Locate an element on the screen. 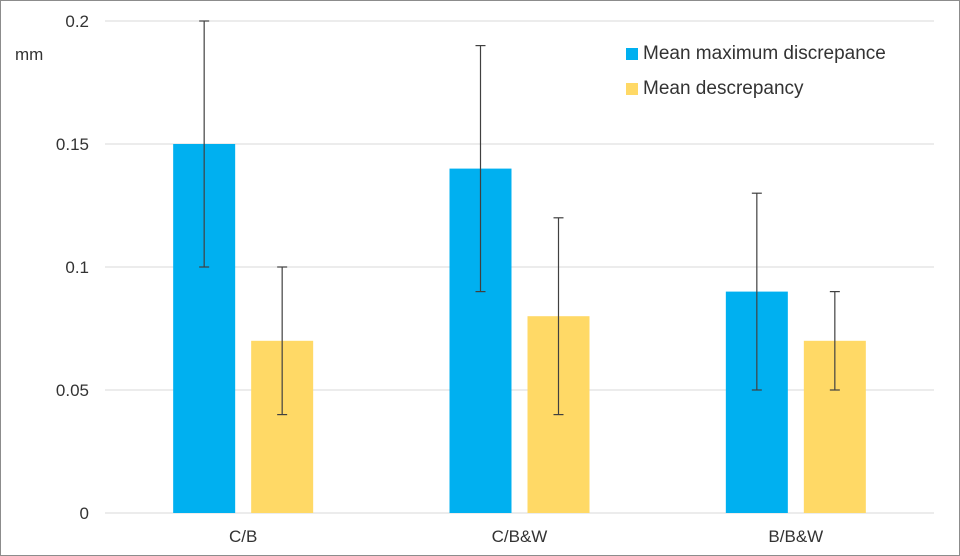 This screenshot has height=556, width=960. legend-label: Mean descrepancy is located at coordinates (723, 88).